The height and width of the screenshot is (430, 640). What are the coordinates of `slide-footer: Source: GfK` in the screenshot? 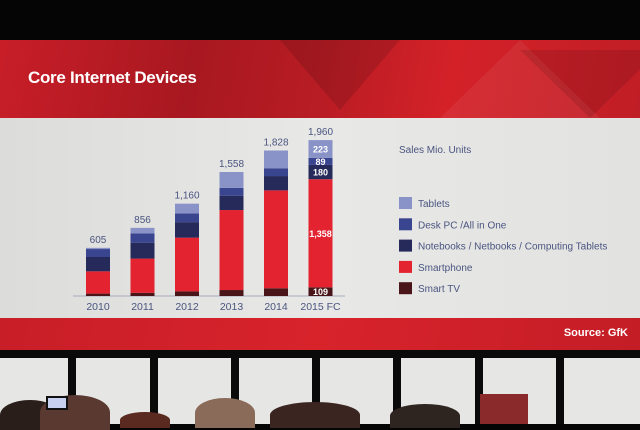 It's located at (320, 334).